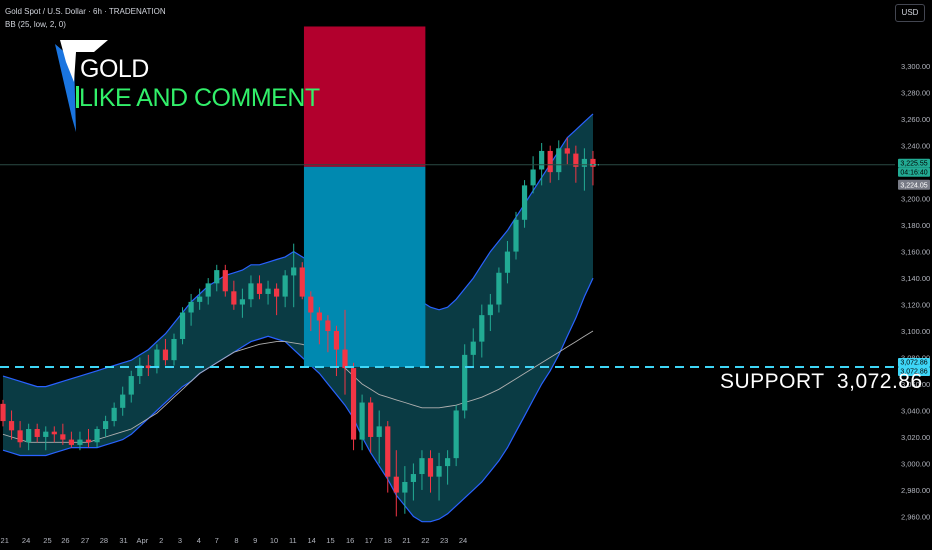 The image size is (932, 550). Describe the element at coordinates (914, 163) in the screenshot. I see `last-price-tag: 3,225.55` at that location.